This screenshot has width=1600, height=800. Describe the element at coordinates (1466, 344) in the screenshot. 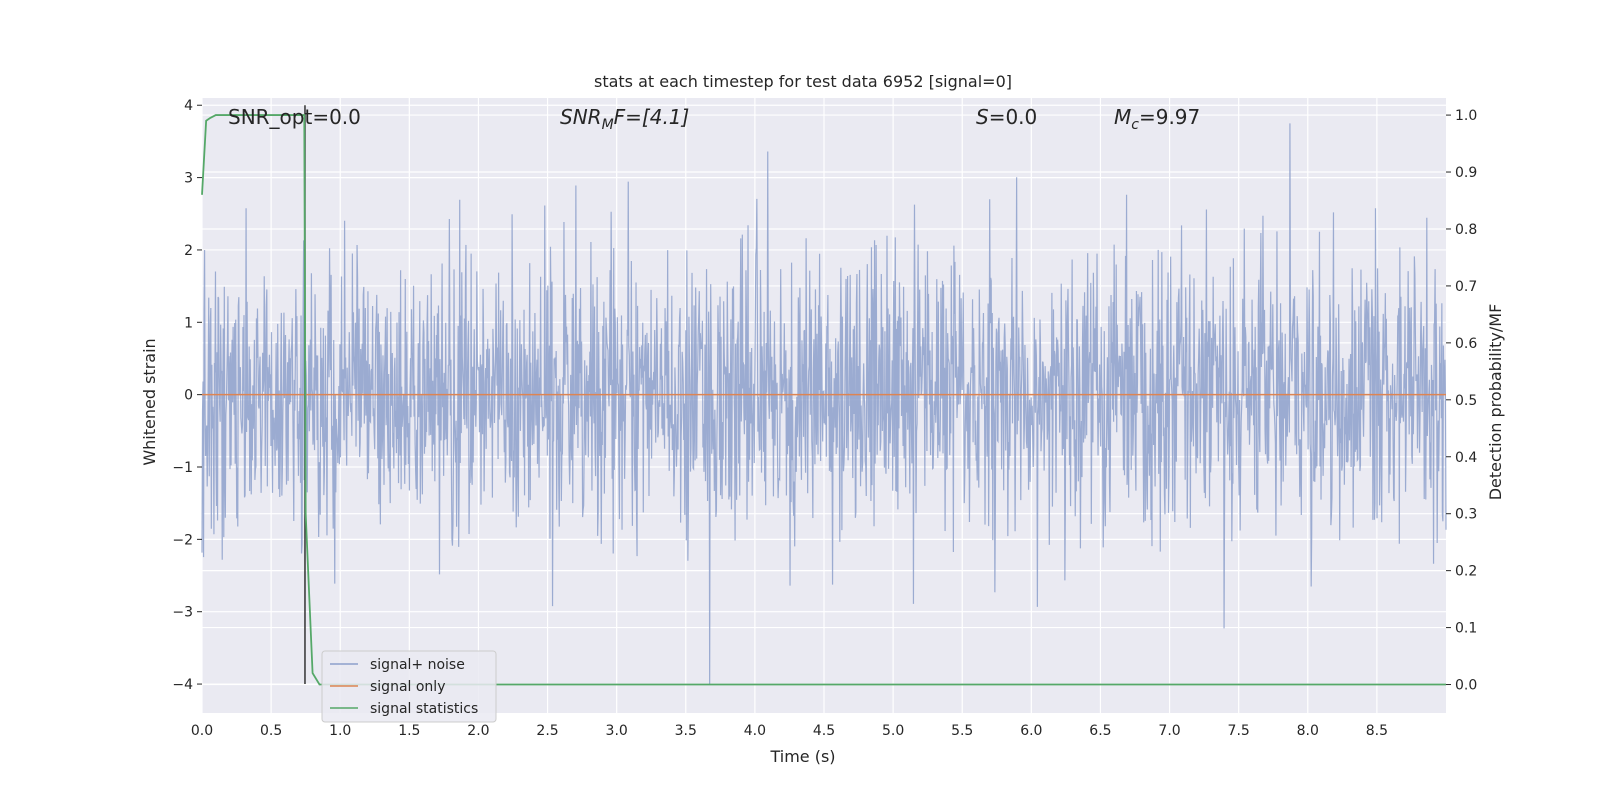

I see `y-tick-label-right: 0.6` at that location.